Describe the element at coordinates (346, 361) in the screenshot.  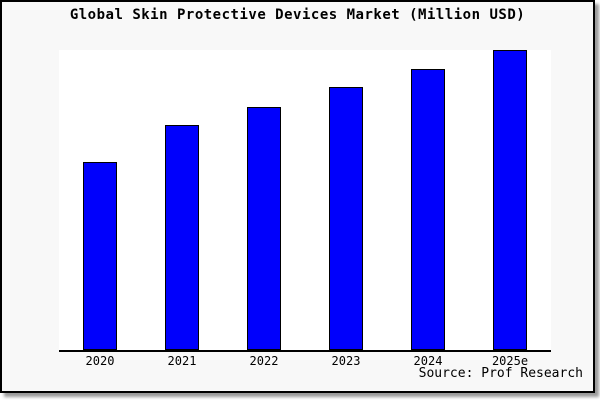
I see `x-tick-label-2023: 2023` at that location.